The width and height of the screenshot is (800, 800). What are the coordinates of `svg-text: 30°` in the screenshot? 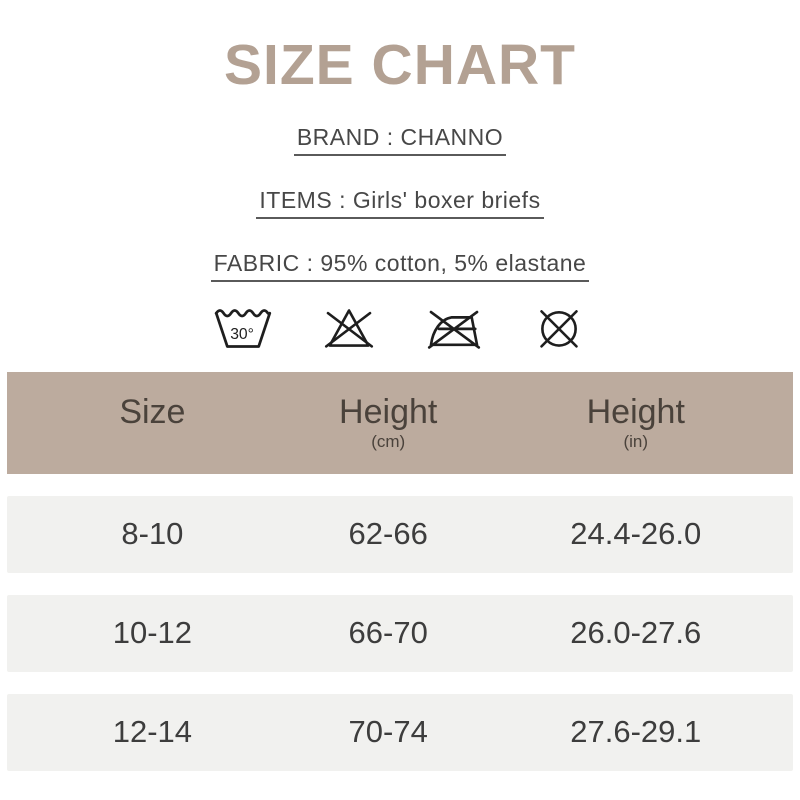 It's located at (242, 334).